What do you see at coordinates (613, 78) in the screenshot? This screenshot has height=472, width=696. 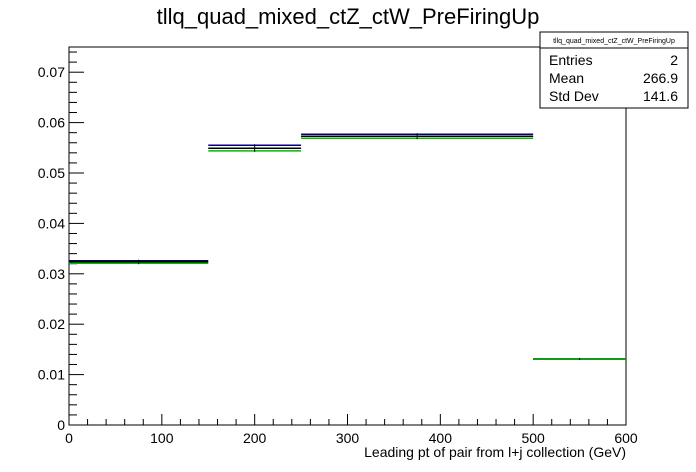 I see `stats-rows: Entries 2 Mean 266.9 Std Dev 141.6` at bounding box center [613, 78].